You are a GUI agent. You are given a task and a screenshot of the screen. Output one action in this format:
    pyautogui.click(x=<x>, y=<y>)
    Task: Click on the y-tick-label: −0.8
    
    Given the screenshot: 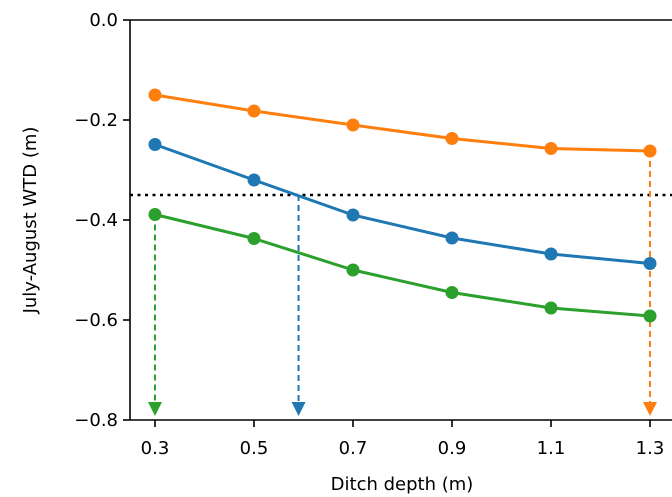 What is the action you would take?
    pyautogui.click(x=96, y=420)
    